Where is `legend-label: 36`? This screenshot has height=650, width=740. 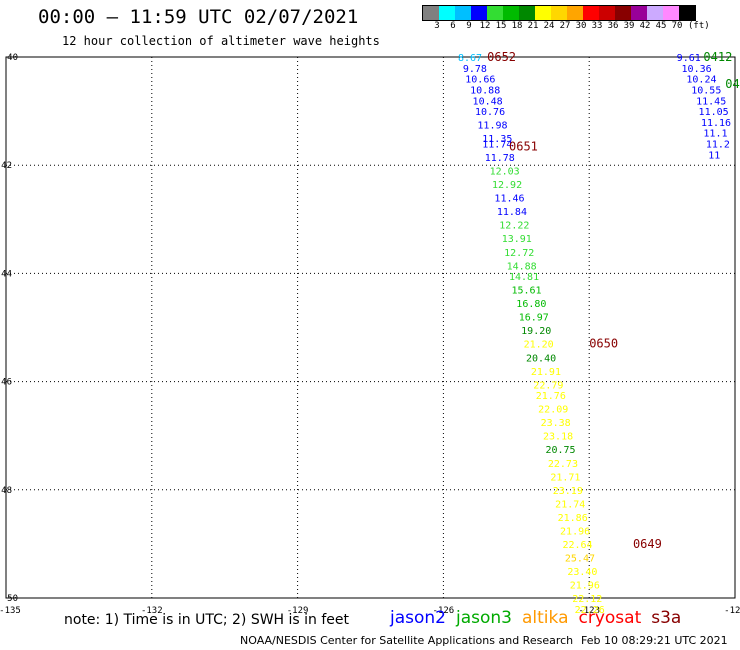
legend-label: 36 is located at coordinates (613, 26).